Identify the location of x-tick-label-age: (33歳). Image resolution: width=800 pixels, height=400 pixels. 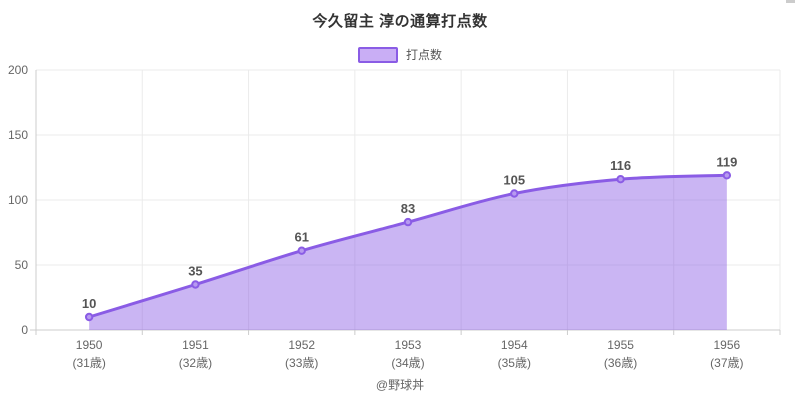
(301, 363).